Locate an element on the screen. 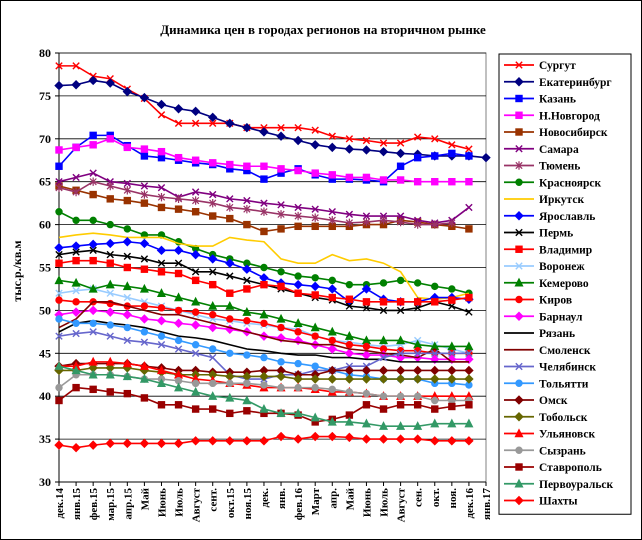  legend-entry: Сургут is located at coordinates (540, 66).